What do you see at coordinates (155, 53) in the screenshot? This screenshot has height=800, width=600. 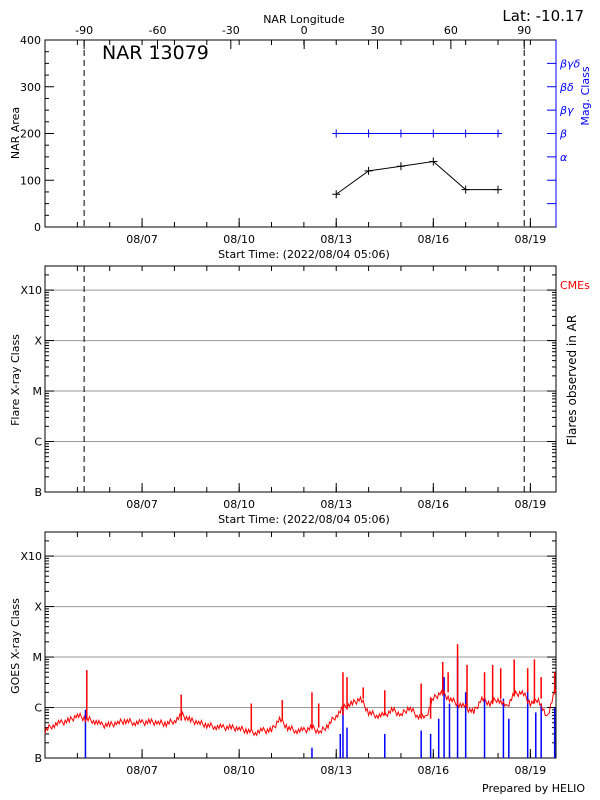 I see `nar-title: NAR 13079` at bounding box center [155, 53].